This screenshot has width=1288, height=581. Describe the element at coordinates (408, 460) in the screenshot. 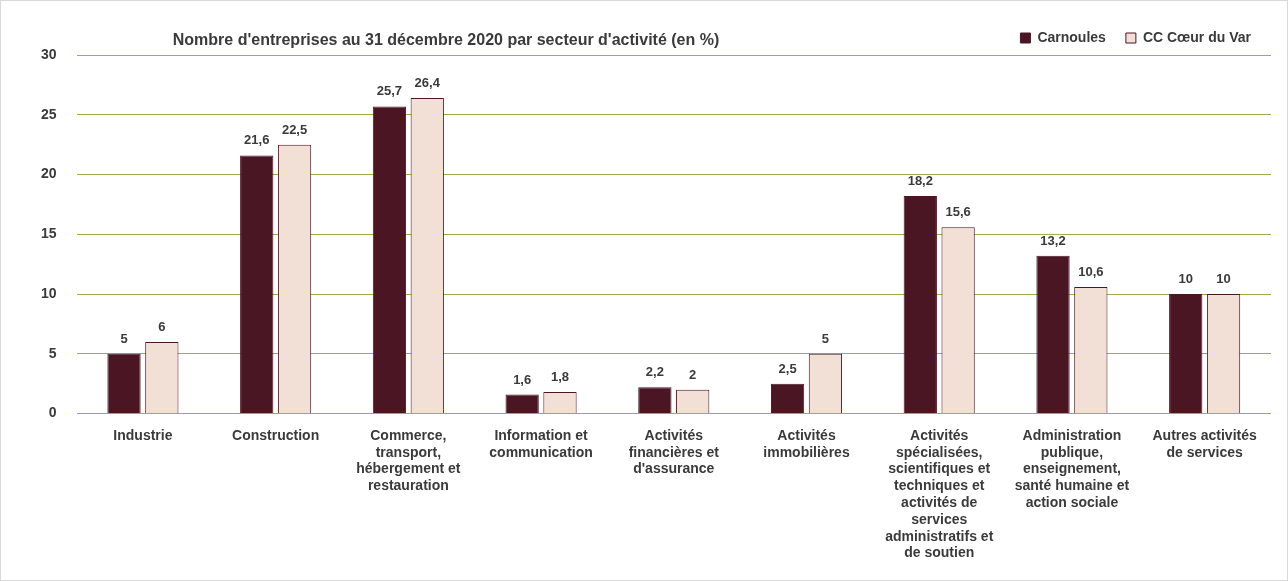

I see `x-tick-label: Commerce, transport, hébergement et restauration` at that location.